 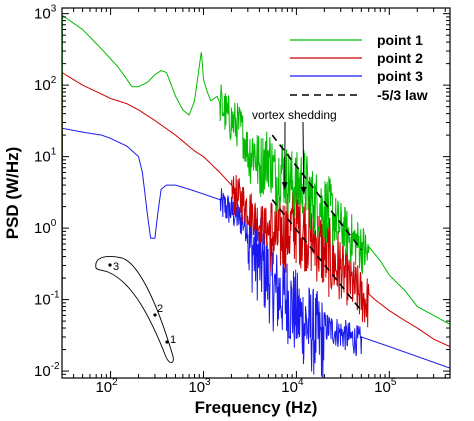 I want to click on y-tick-labels: 10⁻² 10⁻¹ 10⁰ 10¹ 10² 10³, so click(x=47, y=192).